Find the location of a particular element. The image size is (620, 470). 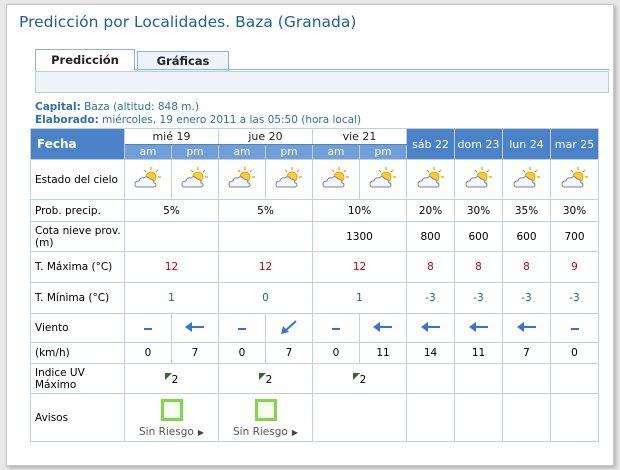

capital-label: Capital: is located at coordinates (58, 107).